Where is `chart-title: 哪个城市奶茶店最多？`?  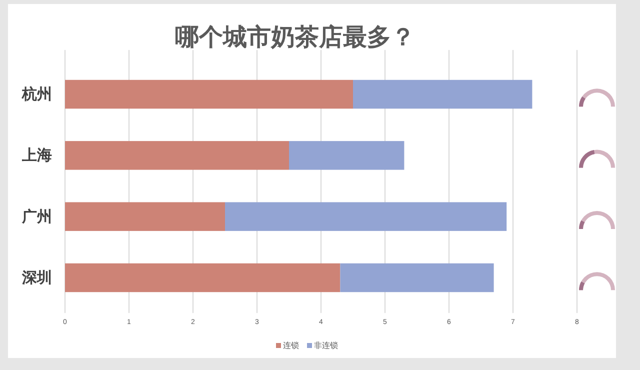
chart-title: 哪个城市奶茶店最多？ is located at coordinates (295, 37).